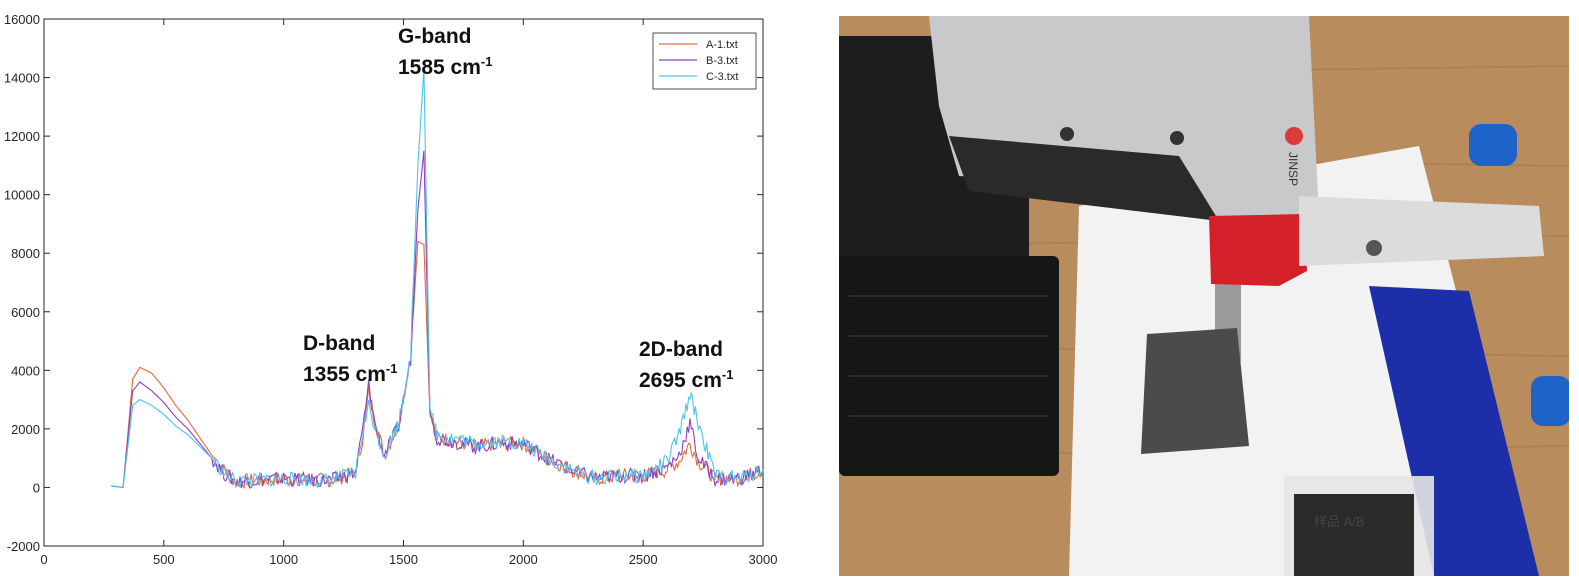 This screenshot has height=586, width=1579. What do you see at coordinates (22, 195) in the screenshot?
I see `y-tick-label: 10000` at bounding box center [22, 195].